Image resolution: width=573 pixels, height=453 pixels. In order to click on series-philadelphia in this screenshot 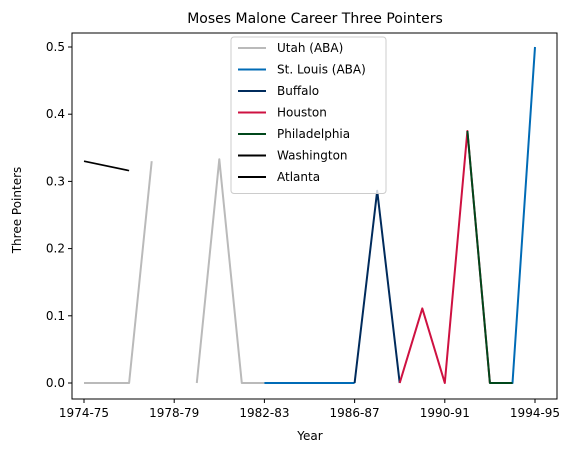, I will do `click(489, 257)`.